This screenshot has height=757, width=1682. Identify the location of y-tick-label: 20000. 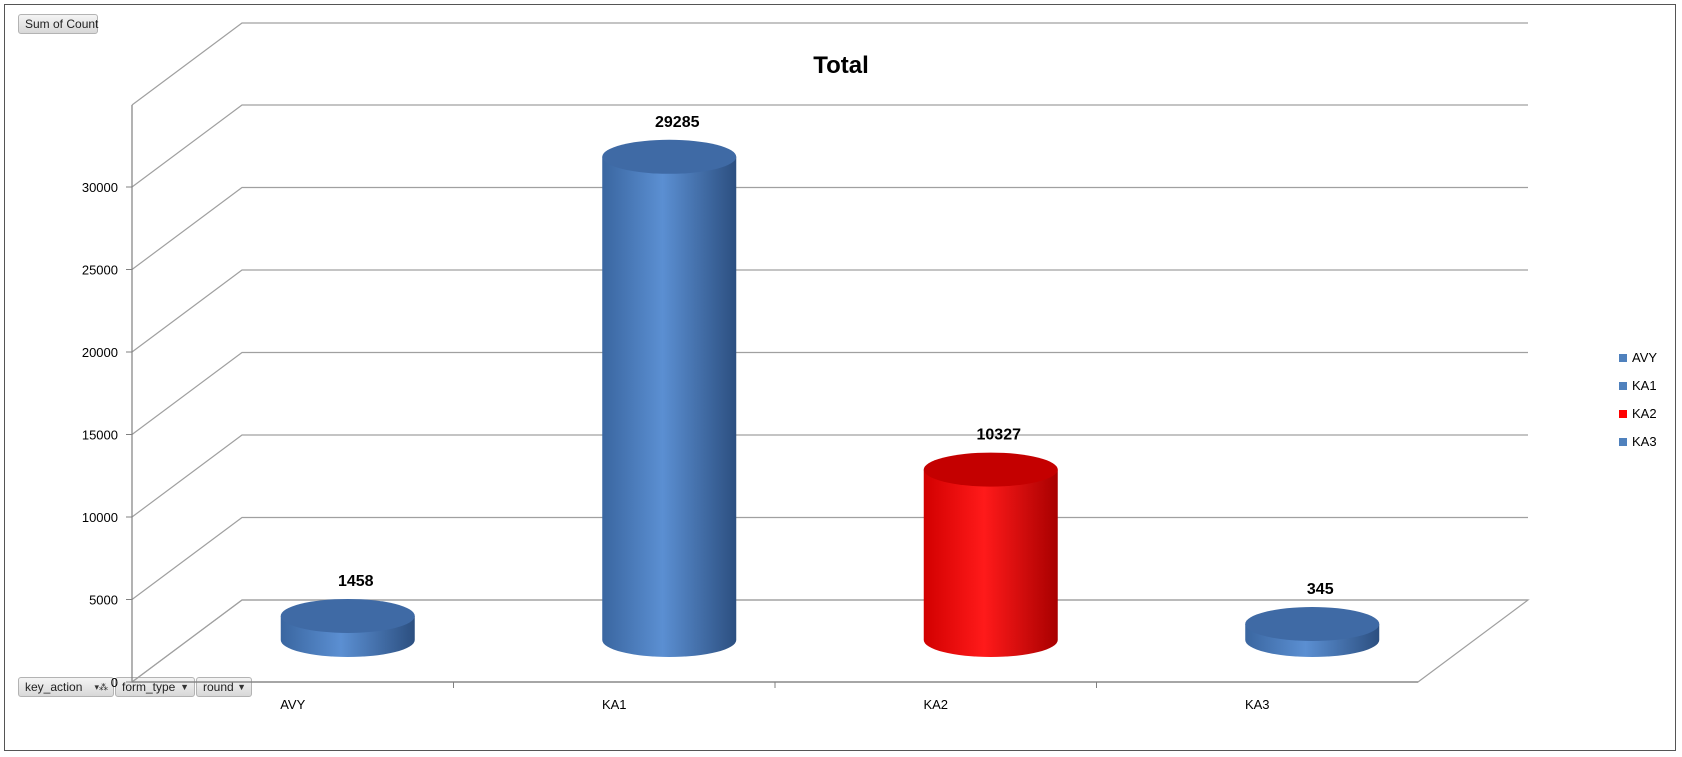
(100, 352).